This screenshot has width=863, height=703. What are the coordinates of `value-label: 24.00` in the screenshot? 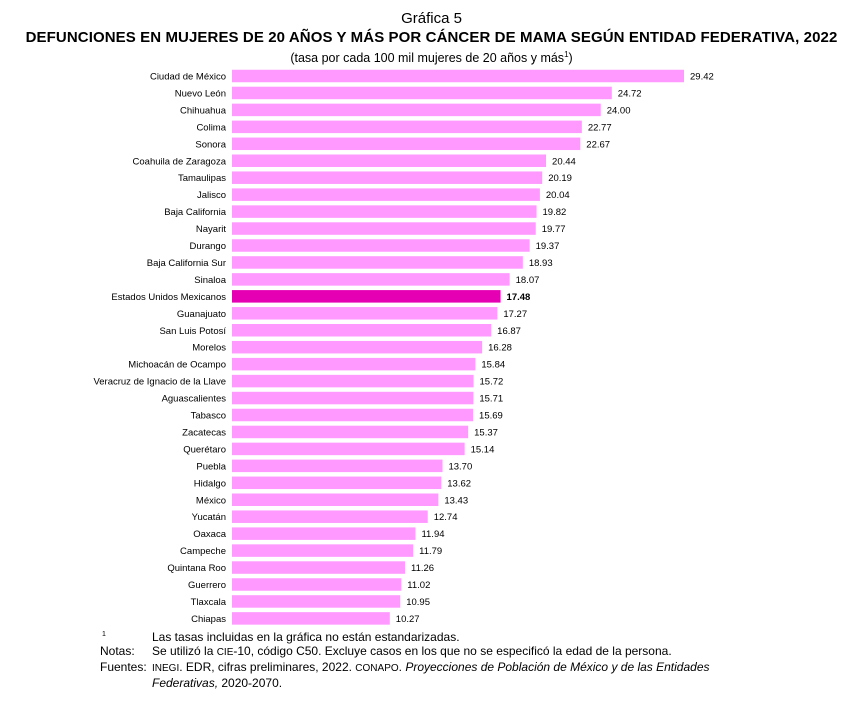 It's located at (619, 110).